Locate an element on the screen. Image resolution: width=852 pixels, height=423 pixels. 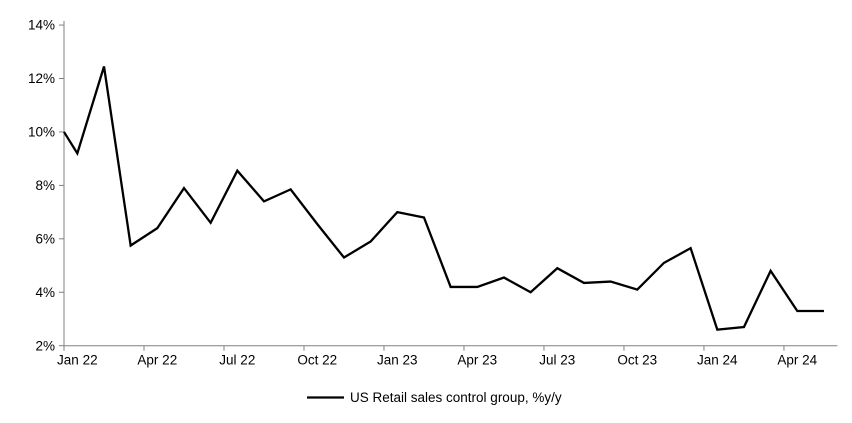
x-tick-label: Apr 23 is located at coordinates (477, 360).